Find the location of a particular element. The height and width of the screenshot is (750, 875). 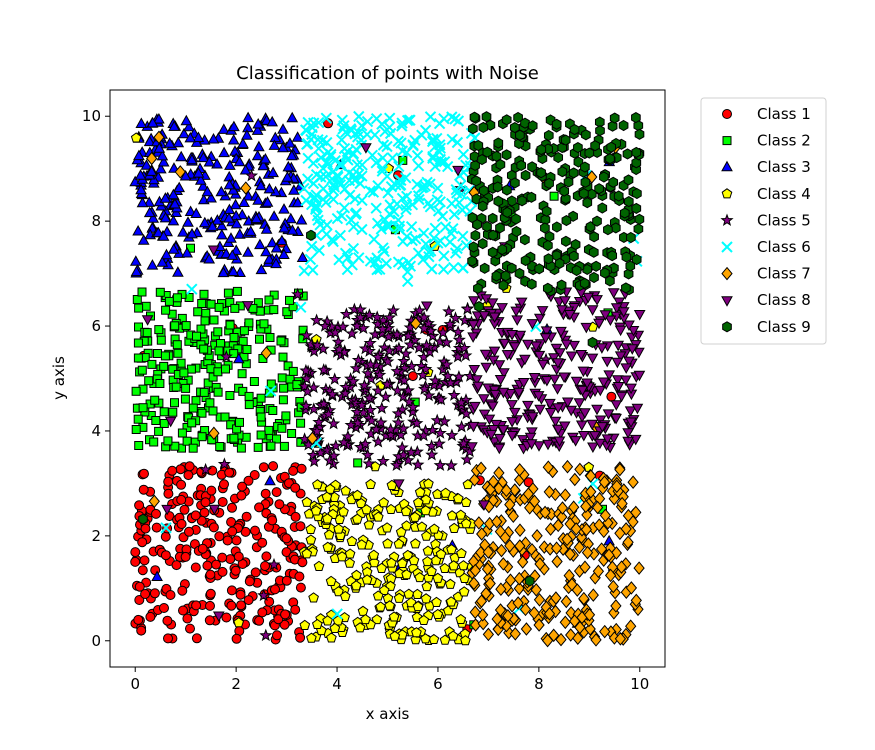

legend-item-class-5: Class 5 is located at coordinates (765, 220).